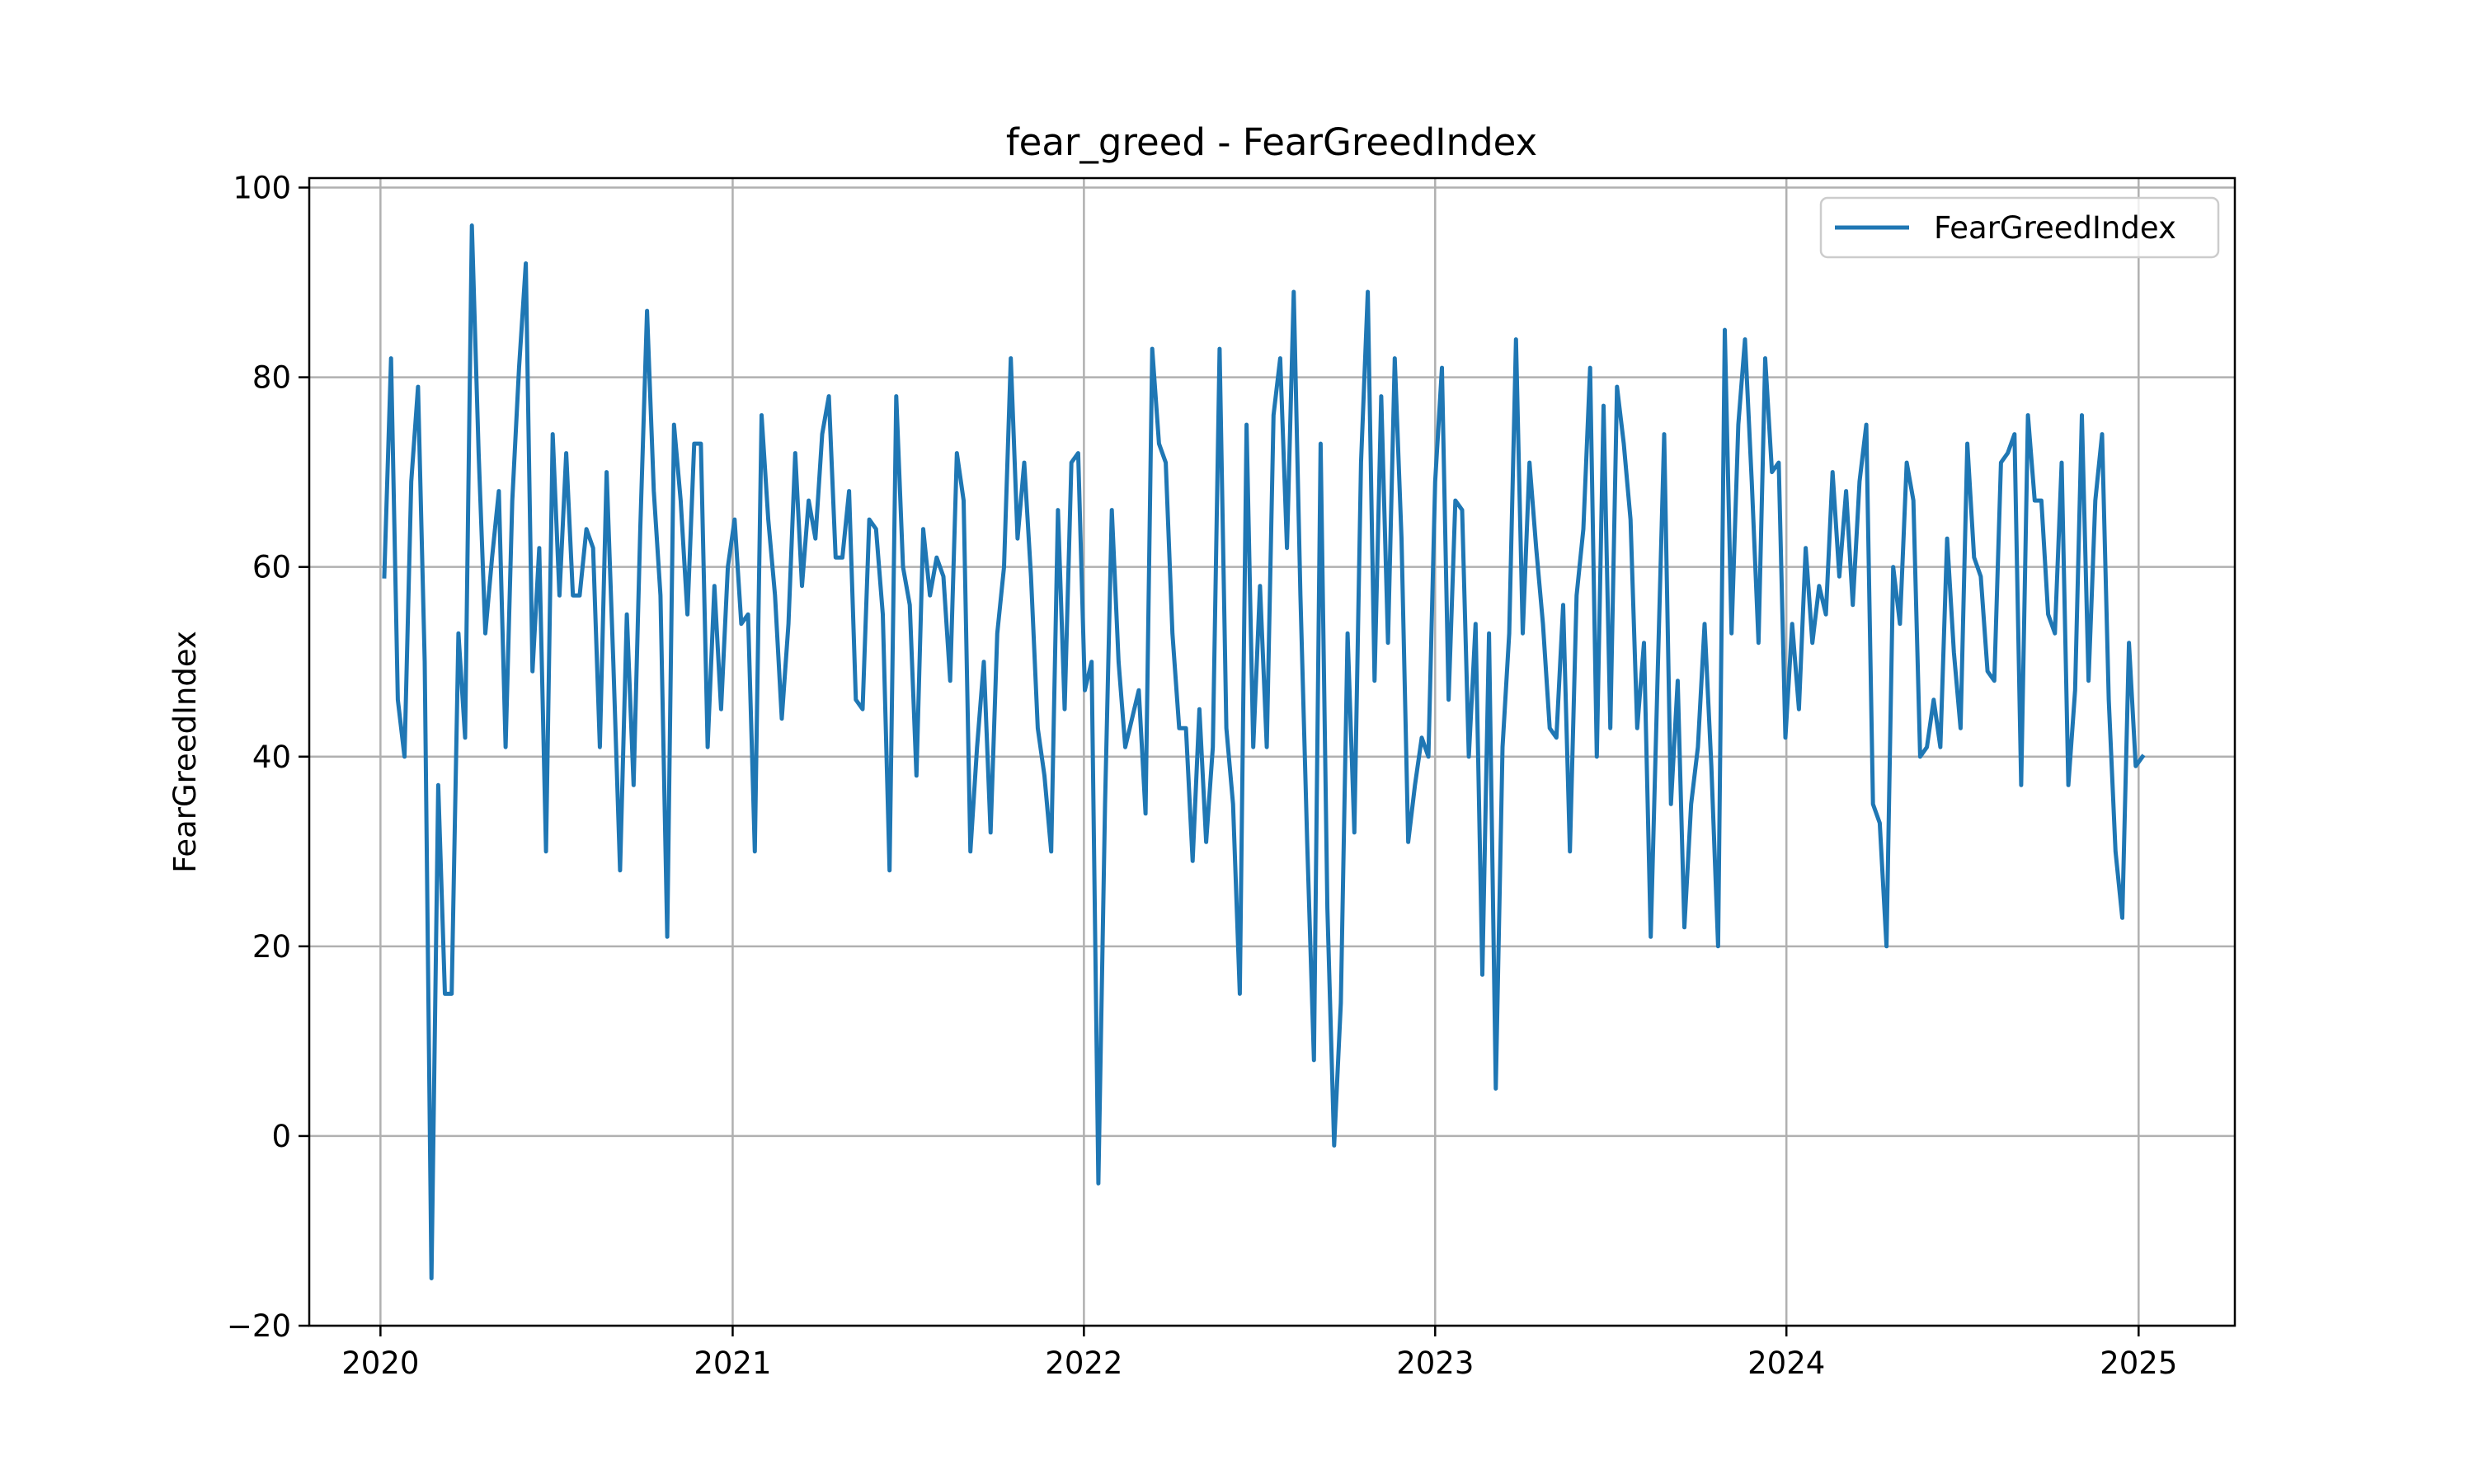  I want to click on legend: FearGreedIndex, so click(2019, 228).